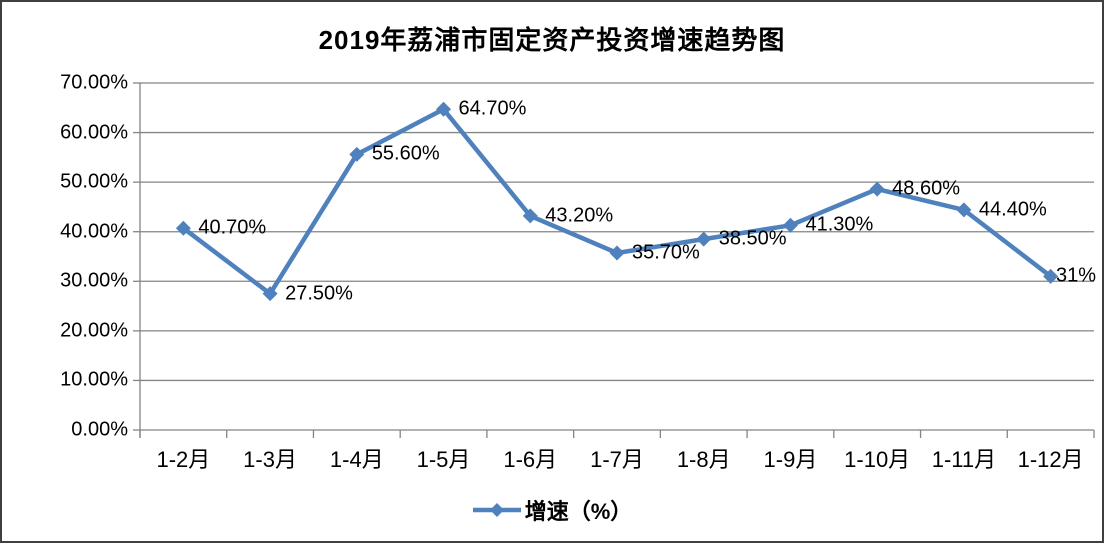 The height and width of the screenshot is (543, 1104). Describe the element at coordinates (99, 429) in the screenshot. I see `y-axis-label: 0.00%` at that location.